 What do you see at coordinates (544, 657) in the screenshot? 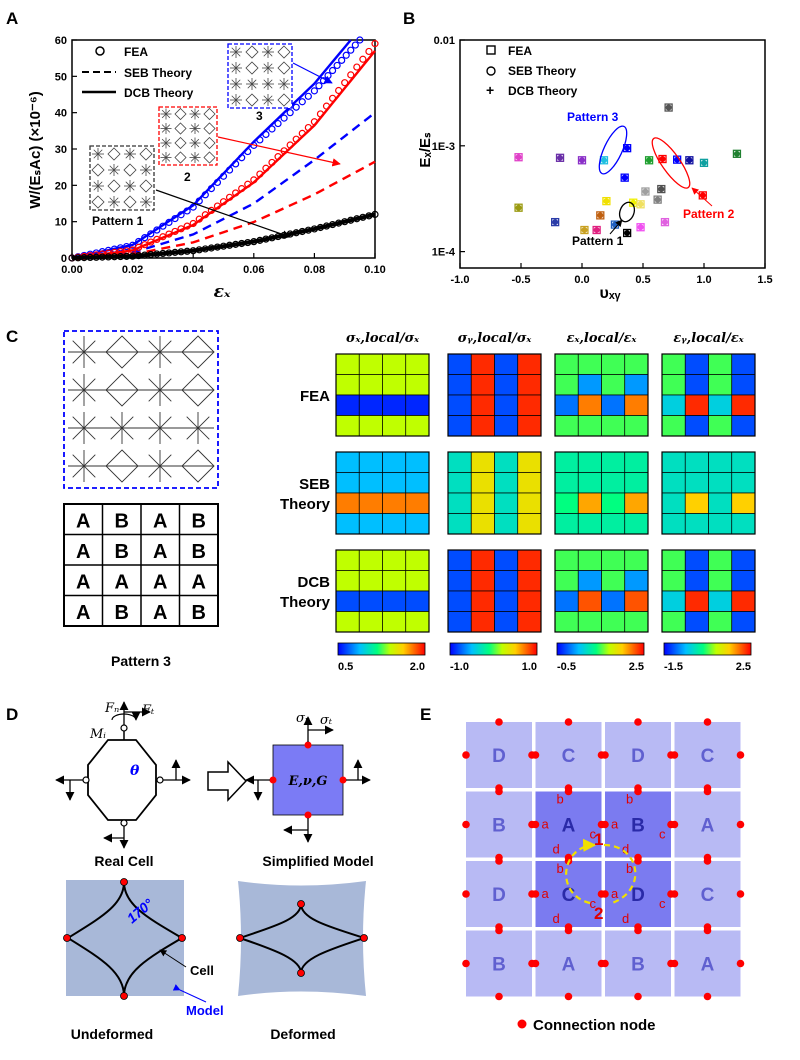
I see `heatmap-colorbars: 0.5 2.0 -1.0 1.0 -0.5 2.5 -1.5 2.5` at bounding box center [544, 657].